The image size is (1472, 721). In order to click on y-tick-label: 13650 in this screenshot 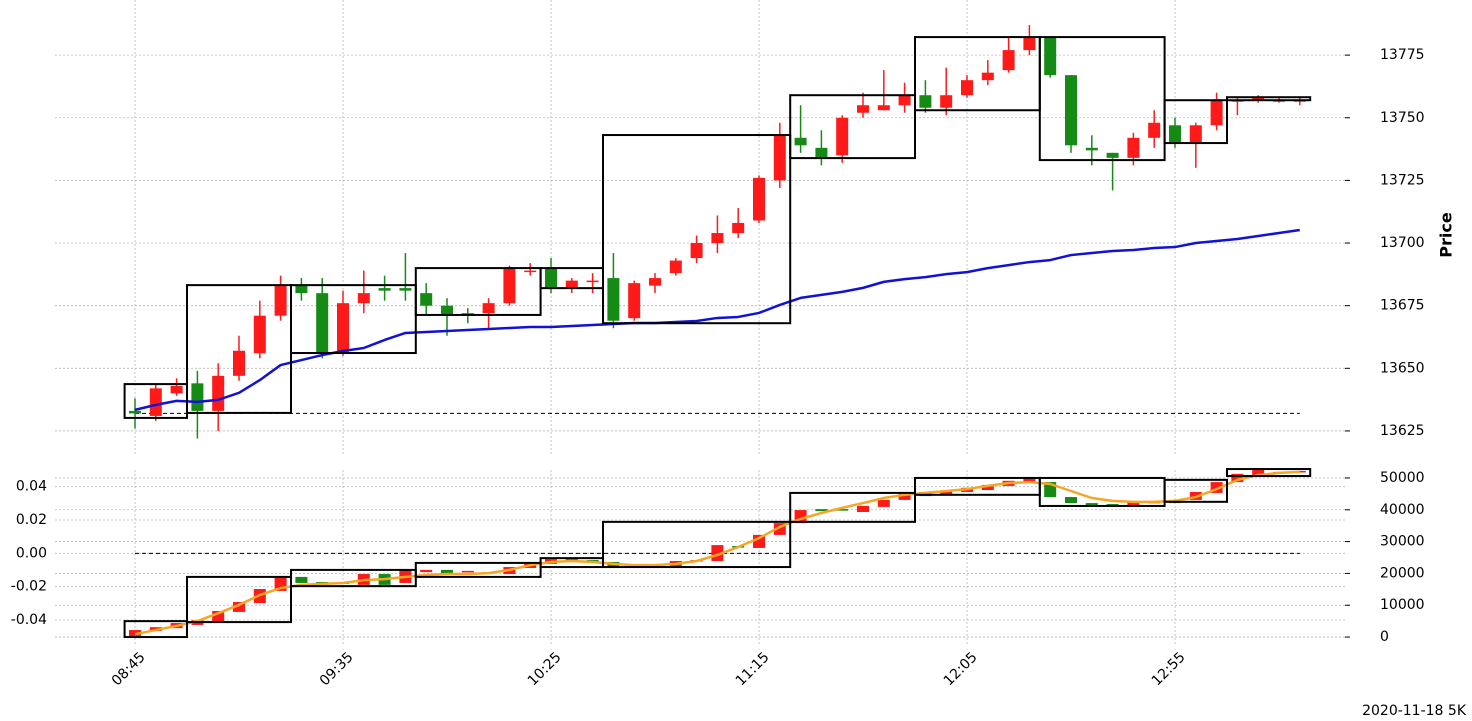, I will do `click(1402, 368)`.